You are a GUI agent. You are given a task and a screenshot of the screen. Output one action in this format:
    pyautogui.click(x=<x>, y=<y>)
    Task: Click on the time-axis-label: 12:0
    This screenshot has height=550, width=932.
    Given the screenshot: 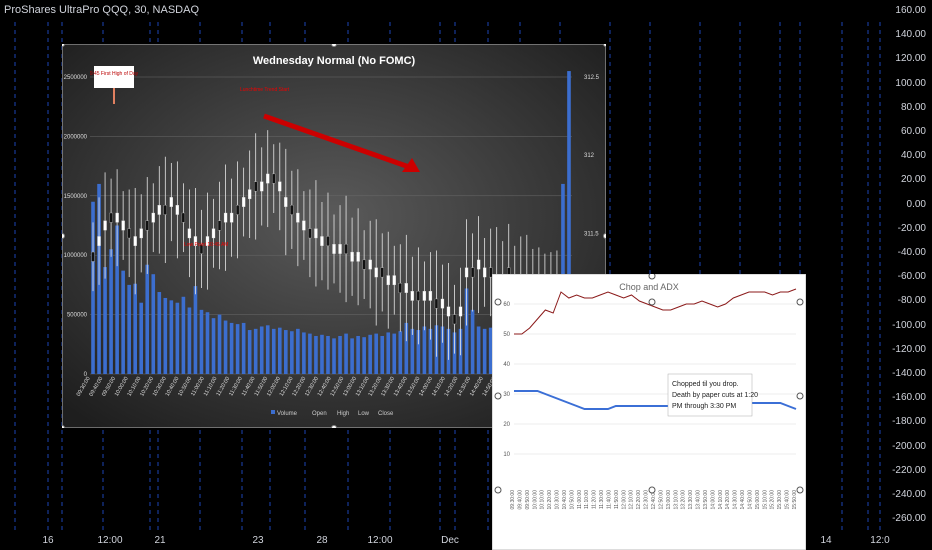 What is the action you would take?
    pyautogui.click(x=880, y=540)
    